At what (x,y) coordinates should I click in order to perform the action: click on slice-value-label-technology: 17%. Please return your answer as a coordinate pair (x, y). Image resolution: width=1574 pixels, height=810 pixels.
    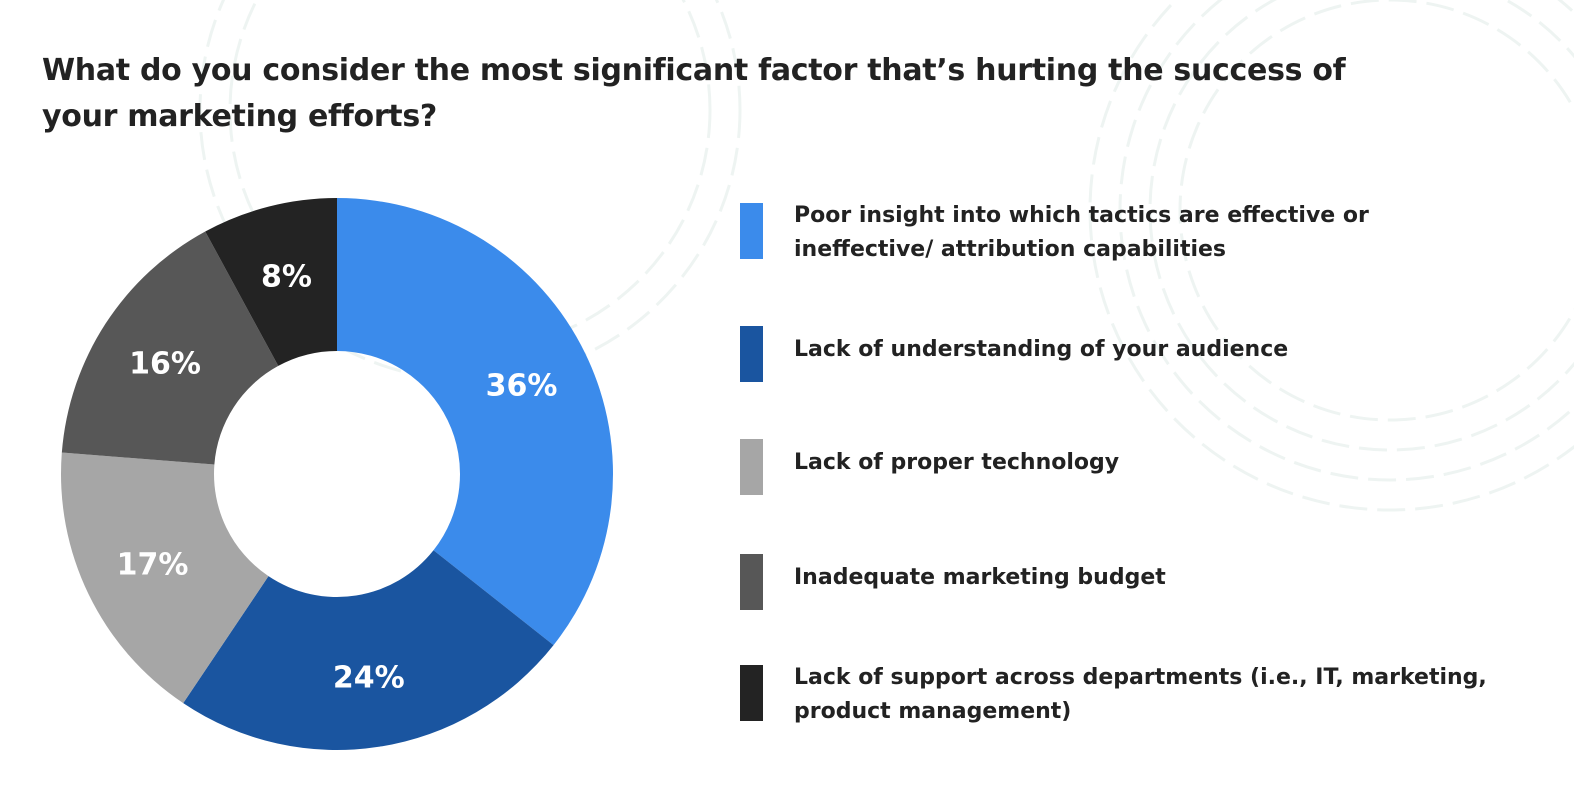
    Looking at the image, I should click on (153, 564).